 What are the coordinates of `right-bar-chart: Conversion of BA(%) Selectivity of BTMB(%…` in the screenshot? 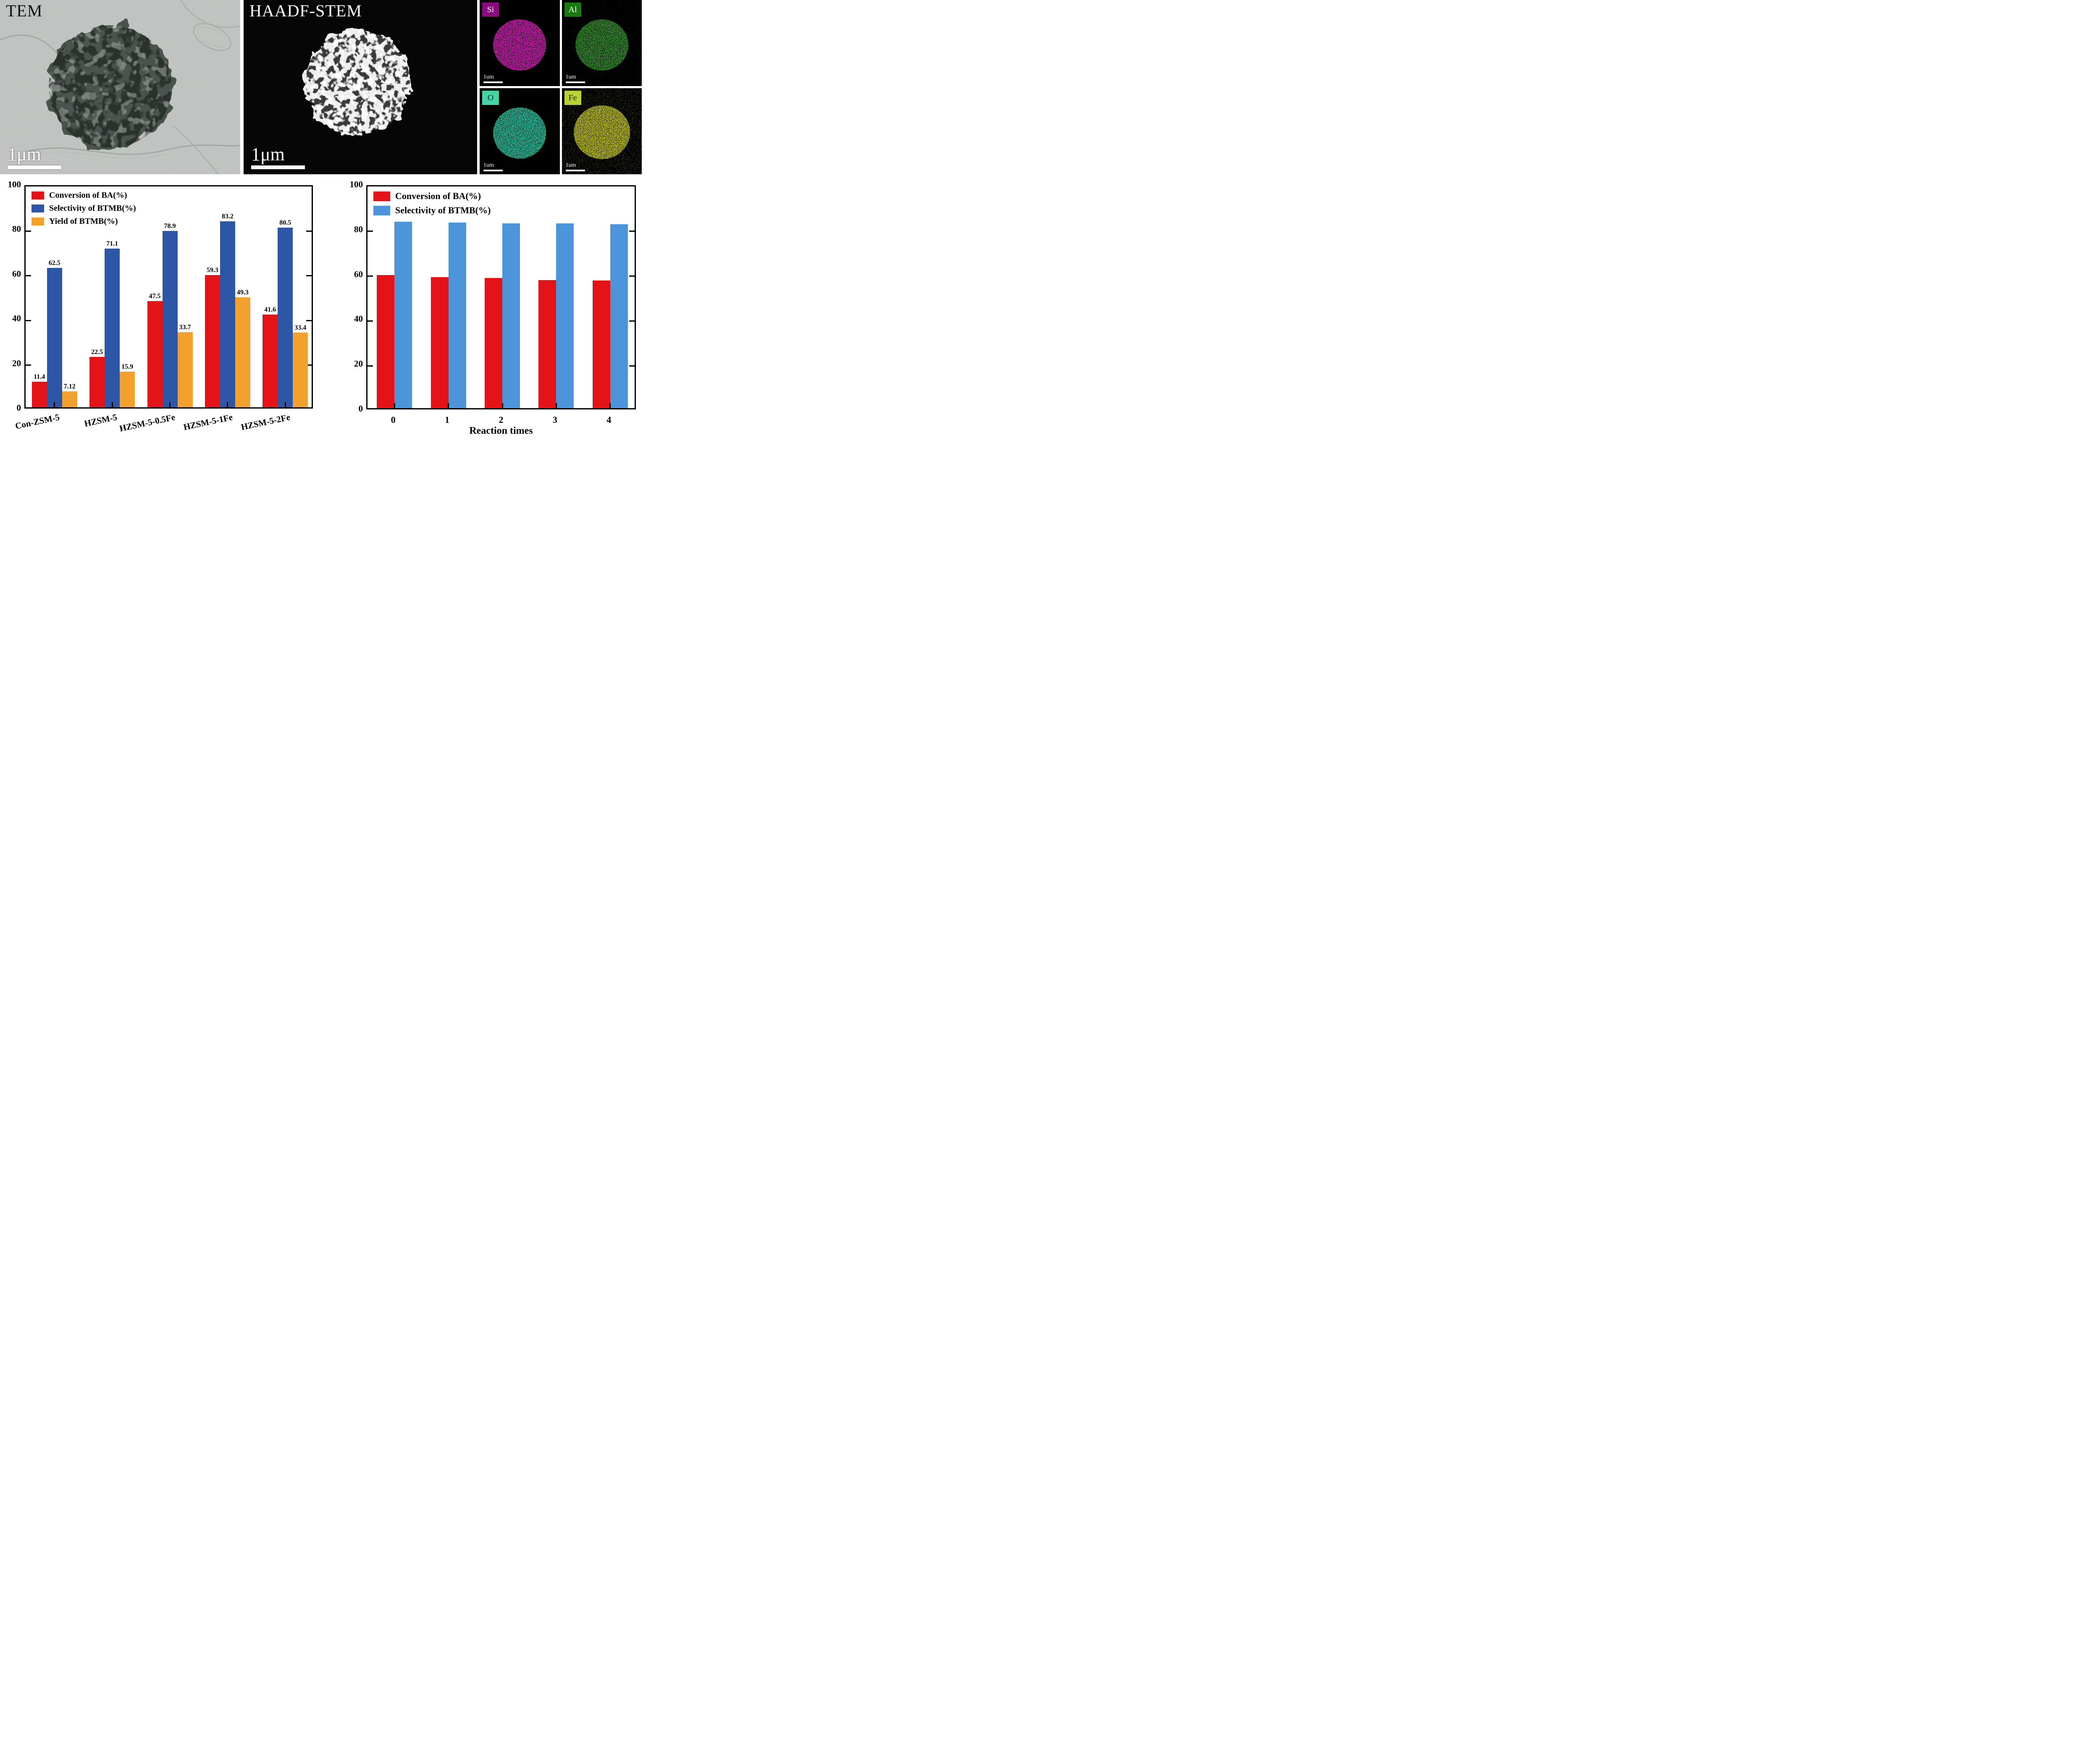 It's located at (489, 305).